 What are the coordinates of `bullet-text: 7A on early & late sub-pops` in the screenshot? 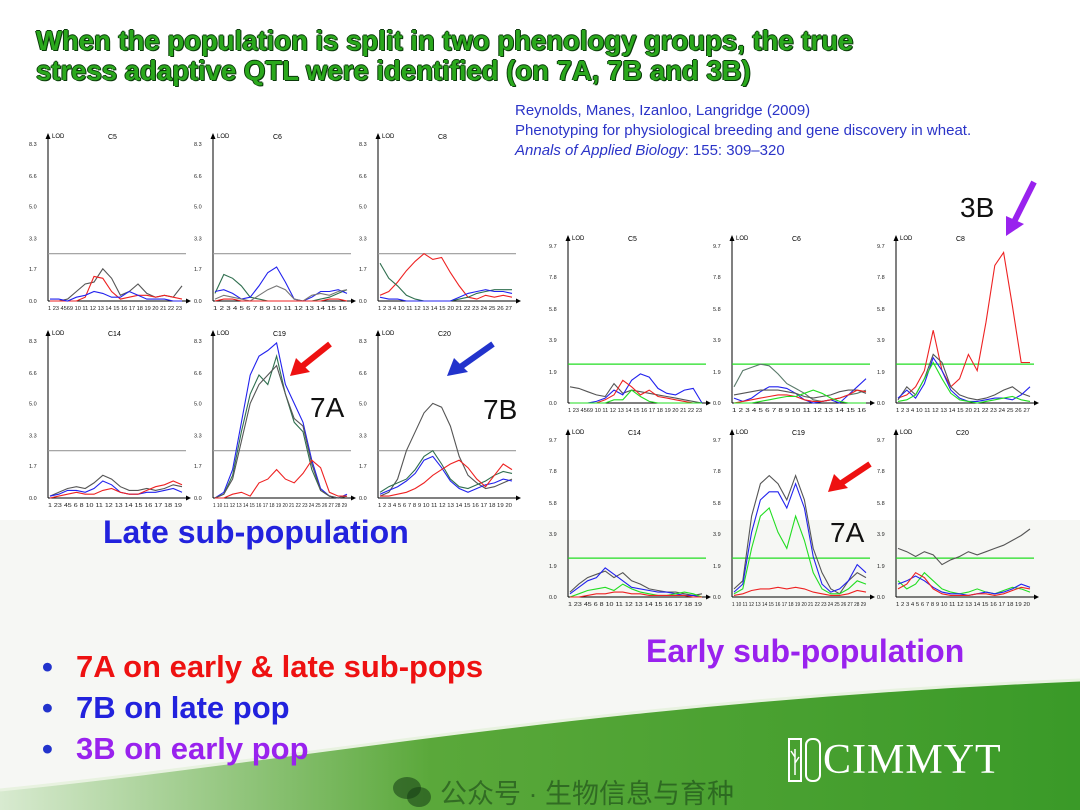 It's located at (280, 666).